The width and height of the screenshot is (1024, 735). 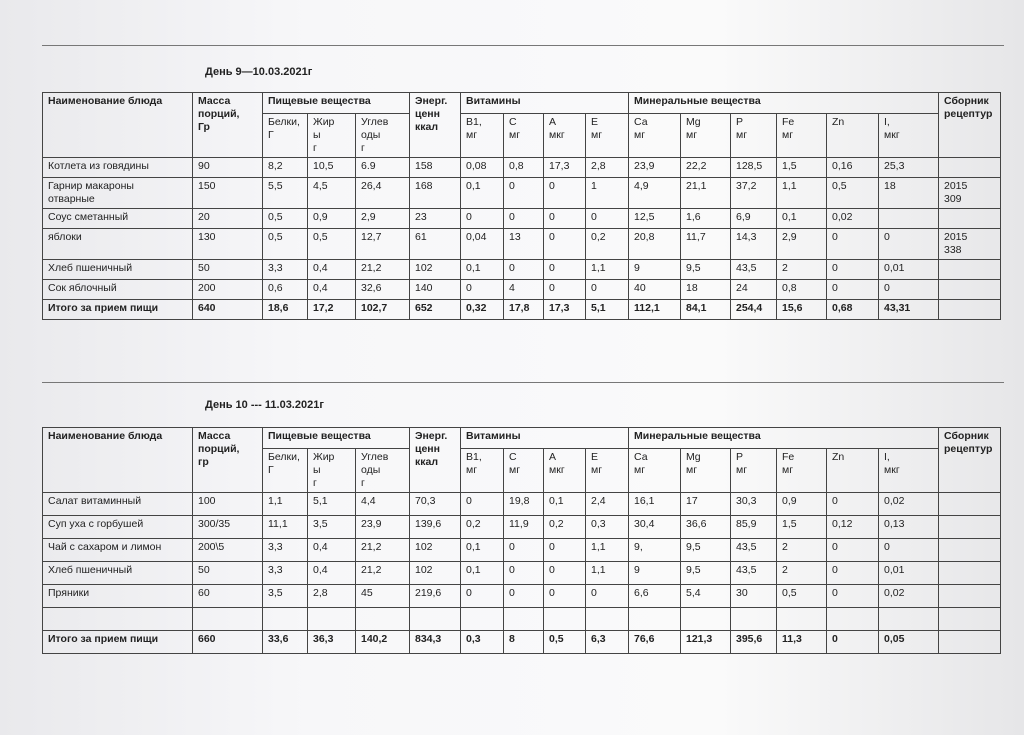 I want to click on table-cell: 0,13, so click(x=908, y=527).